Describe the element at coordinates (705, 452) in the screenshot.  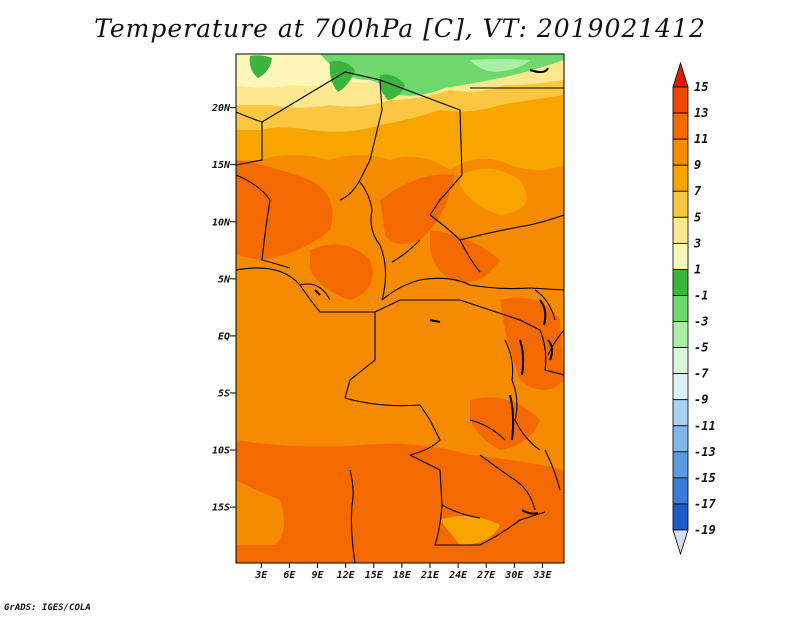
I see `colorbar-label: -13` at that location.